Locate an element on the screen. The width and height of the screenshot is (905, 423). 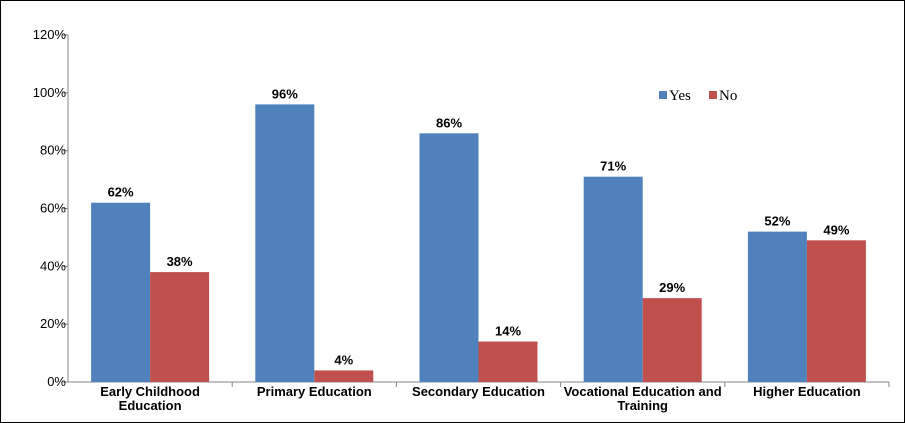
category-label: Early Childhood is located at coordinates (150, 391).